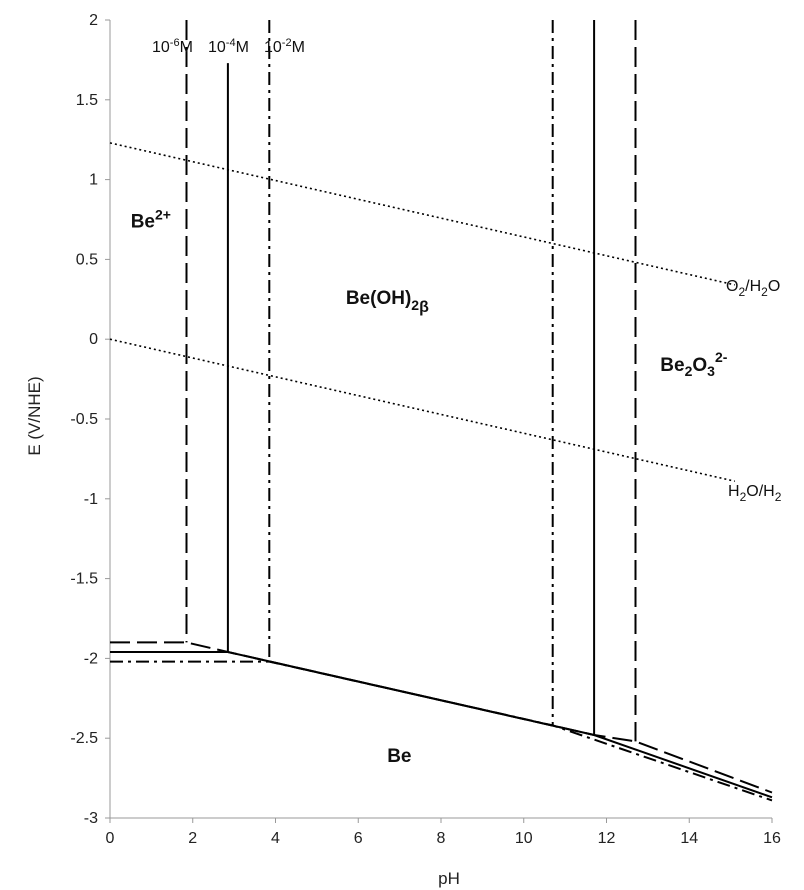 The width and height of the screenshot is (804, 890). What do you see at coordinates (772, 838) in the screenshot?
I see `x-tick-label: 16` at bounding box center [772, 838].